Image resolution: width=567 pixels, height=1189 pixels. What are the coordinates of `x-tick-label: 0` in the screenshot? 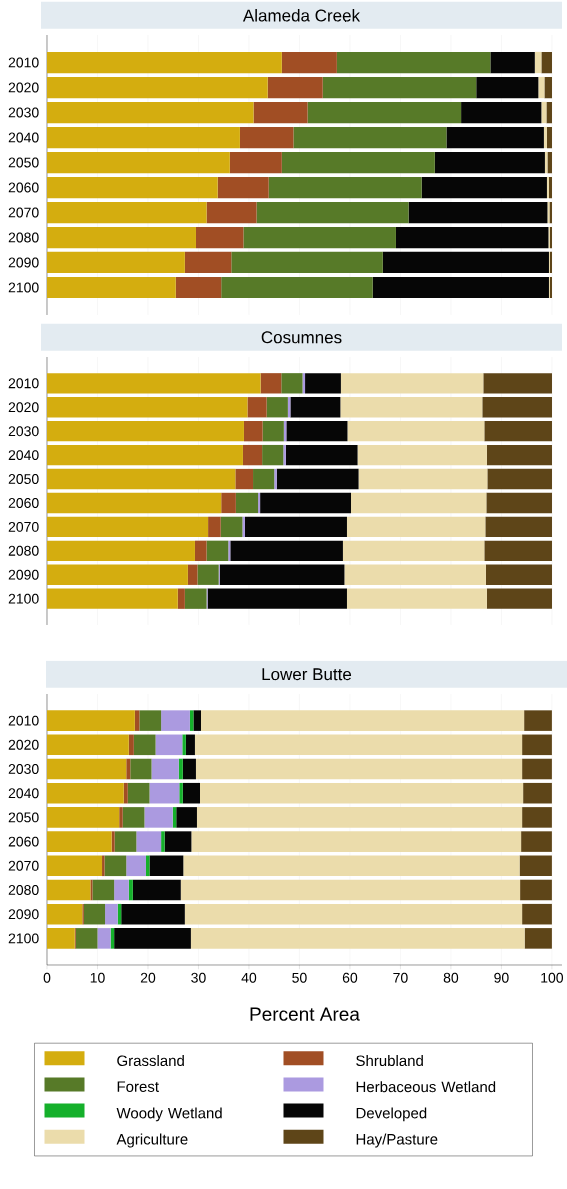 It's located at (47, 977).